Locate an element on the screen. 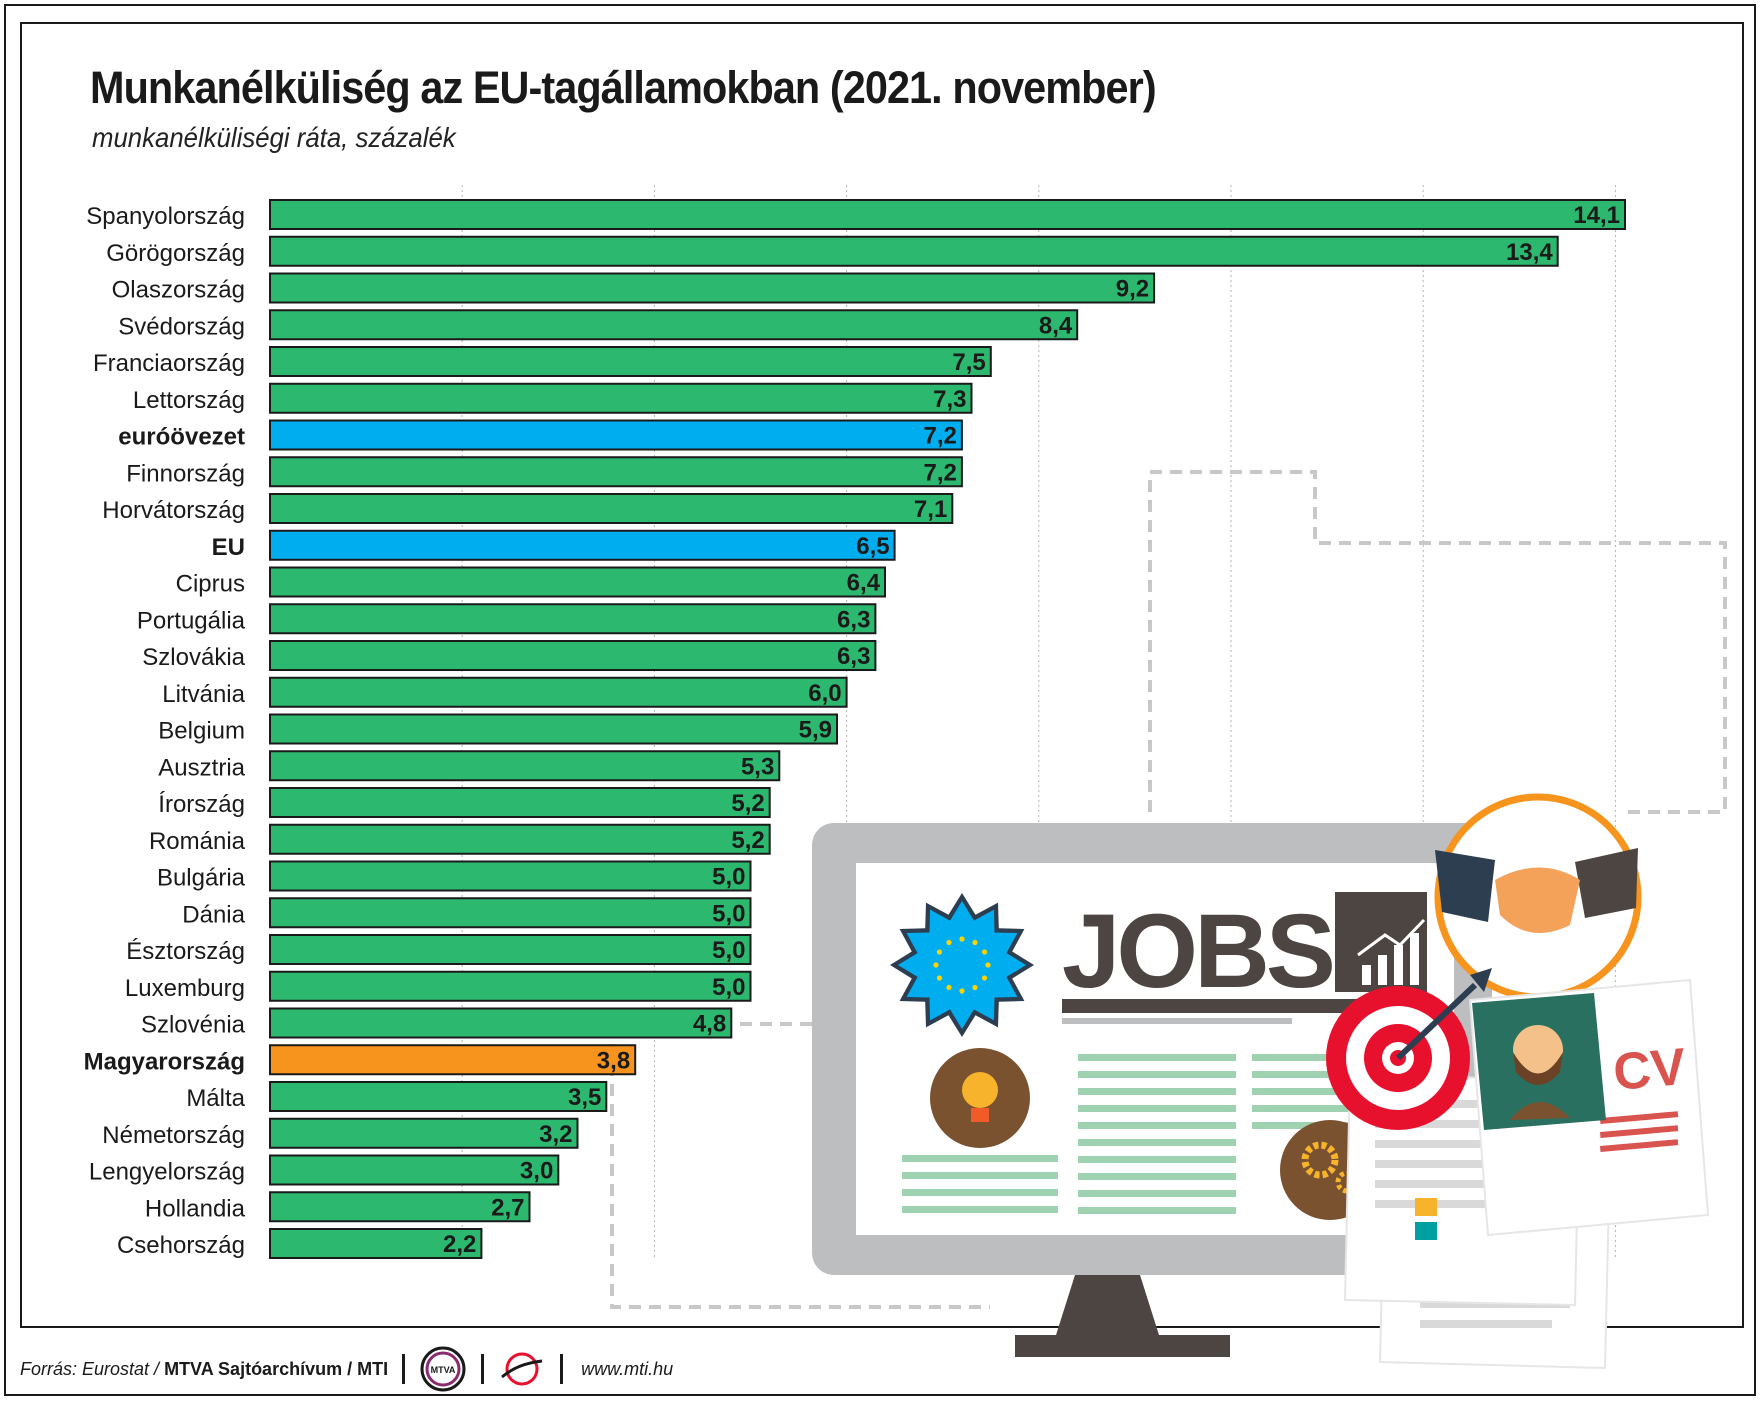 This screenshot has width=1764, height=1404. gear is located at coordinates (1320, 1160).